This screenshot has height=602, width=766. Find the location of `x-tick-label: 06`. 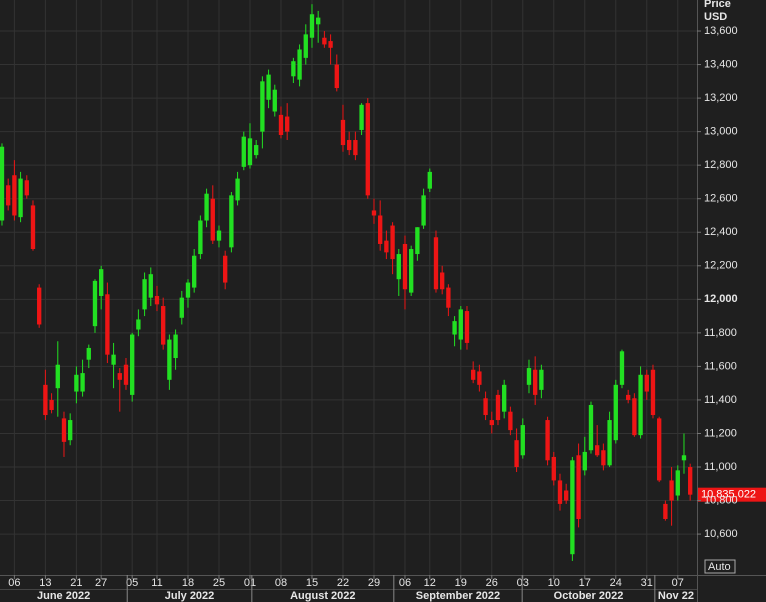

x-tick-label: 06 is located at coordinates (405, 583).